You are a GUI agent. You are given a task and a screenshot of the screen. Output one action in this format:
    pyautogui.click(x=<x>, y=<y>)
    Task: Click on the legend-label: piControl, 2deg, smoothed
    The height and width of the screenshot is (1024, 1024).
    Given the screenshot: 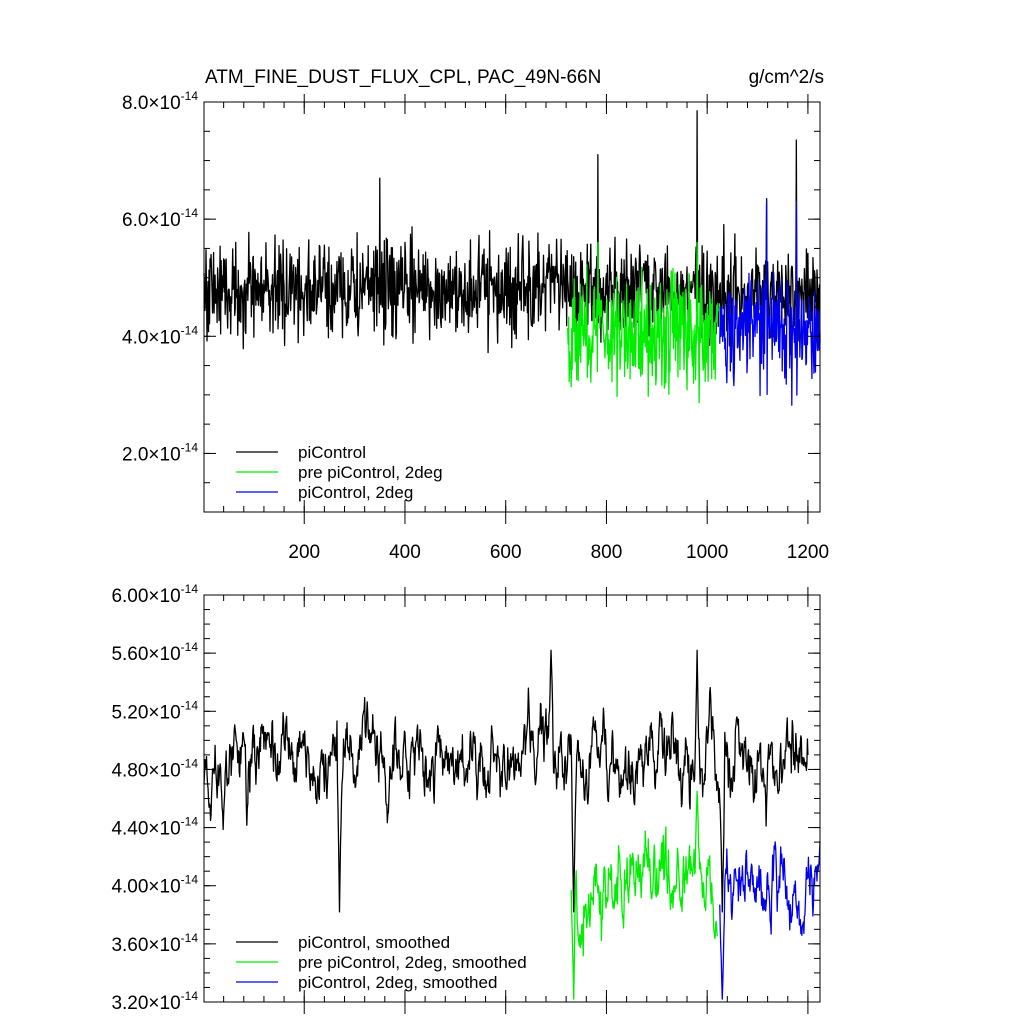 What is the action you would take?
    pyautogui.click(x=397, y=982)
    